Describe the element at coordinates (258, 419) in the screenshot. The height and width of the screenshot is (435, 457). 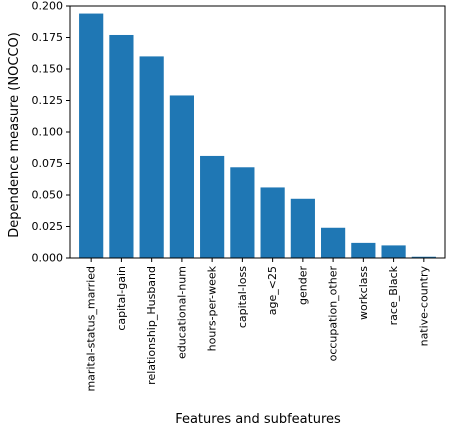
I see `x-axis-label: Features and subfeatures` at that location.